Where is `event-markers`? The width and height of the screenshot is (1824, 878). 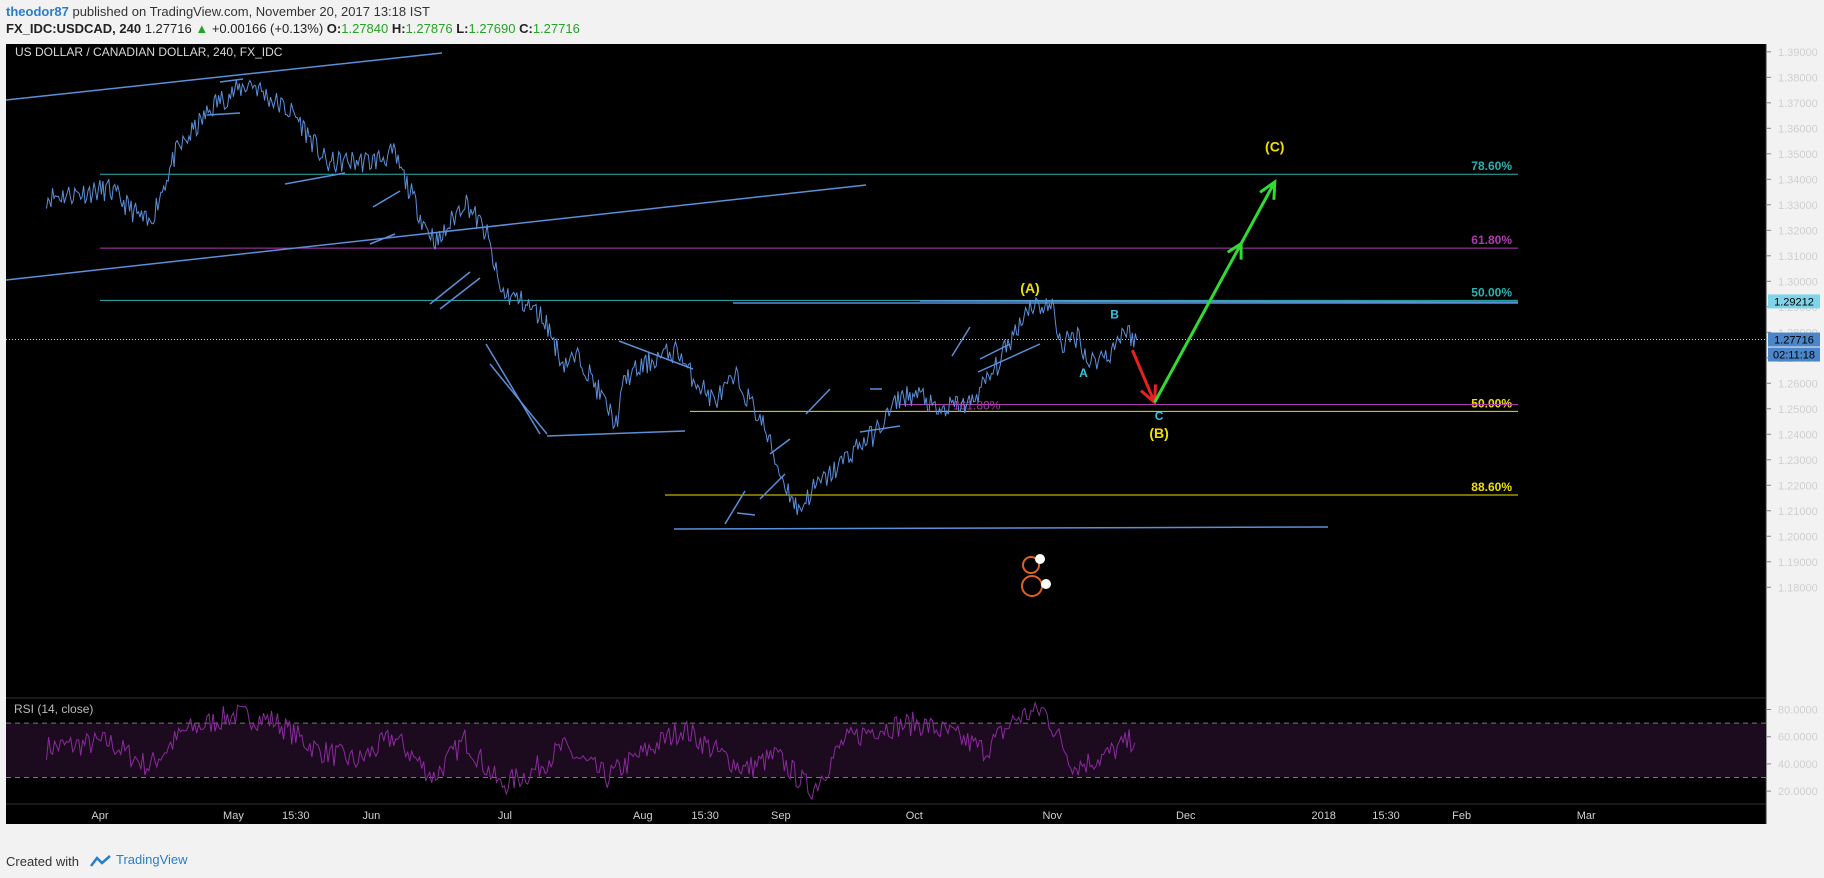 event-markers is located at coordinates (1036, 575).